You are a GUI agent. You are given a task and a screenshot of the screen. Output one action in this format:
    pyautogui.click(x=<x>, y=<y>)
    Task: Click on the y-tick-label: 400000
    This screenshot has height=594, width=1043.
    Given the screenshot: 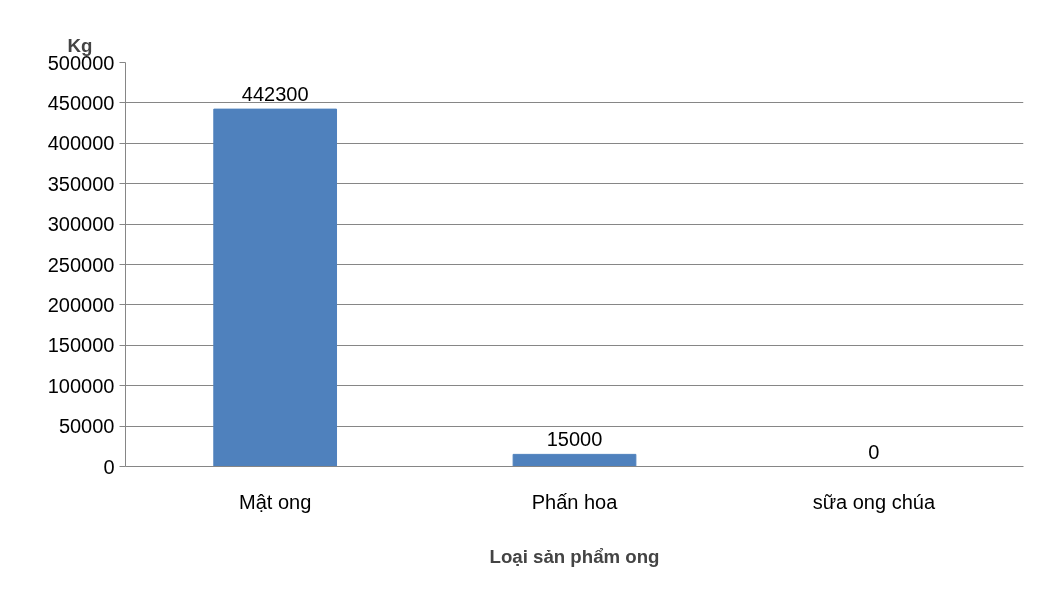 What is the action you would take?
    pyautogui.click(x=81, y=143)
    